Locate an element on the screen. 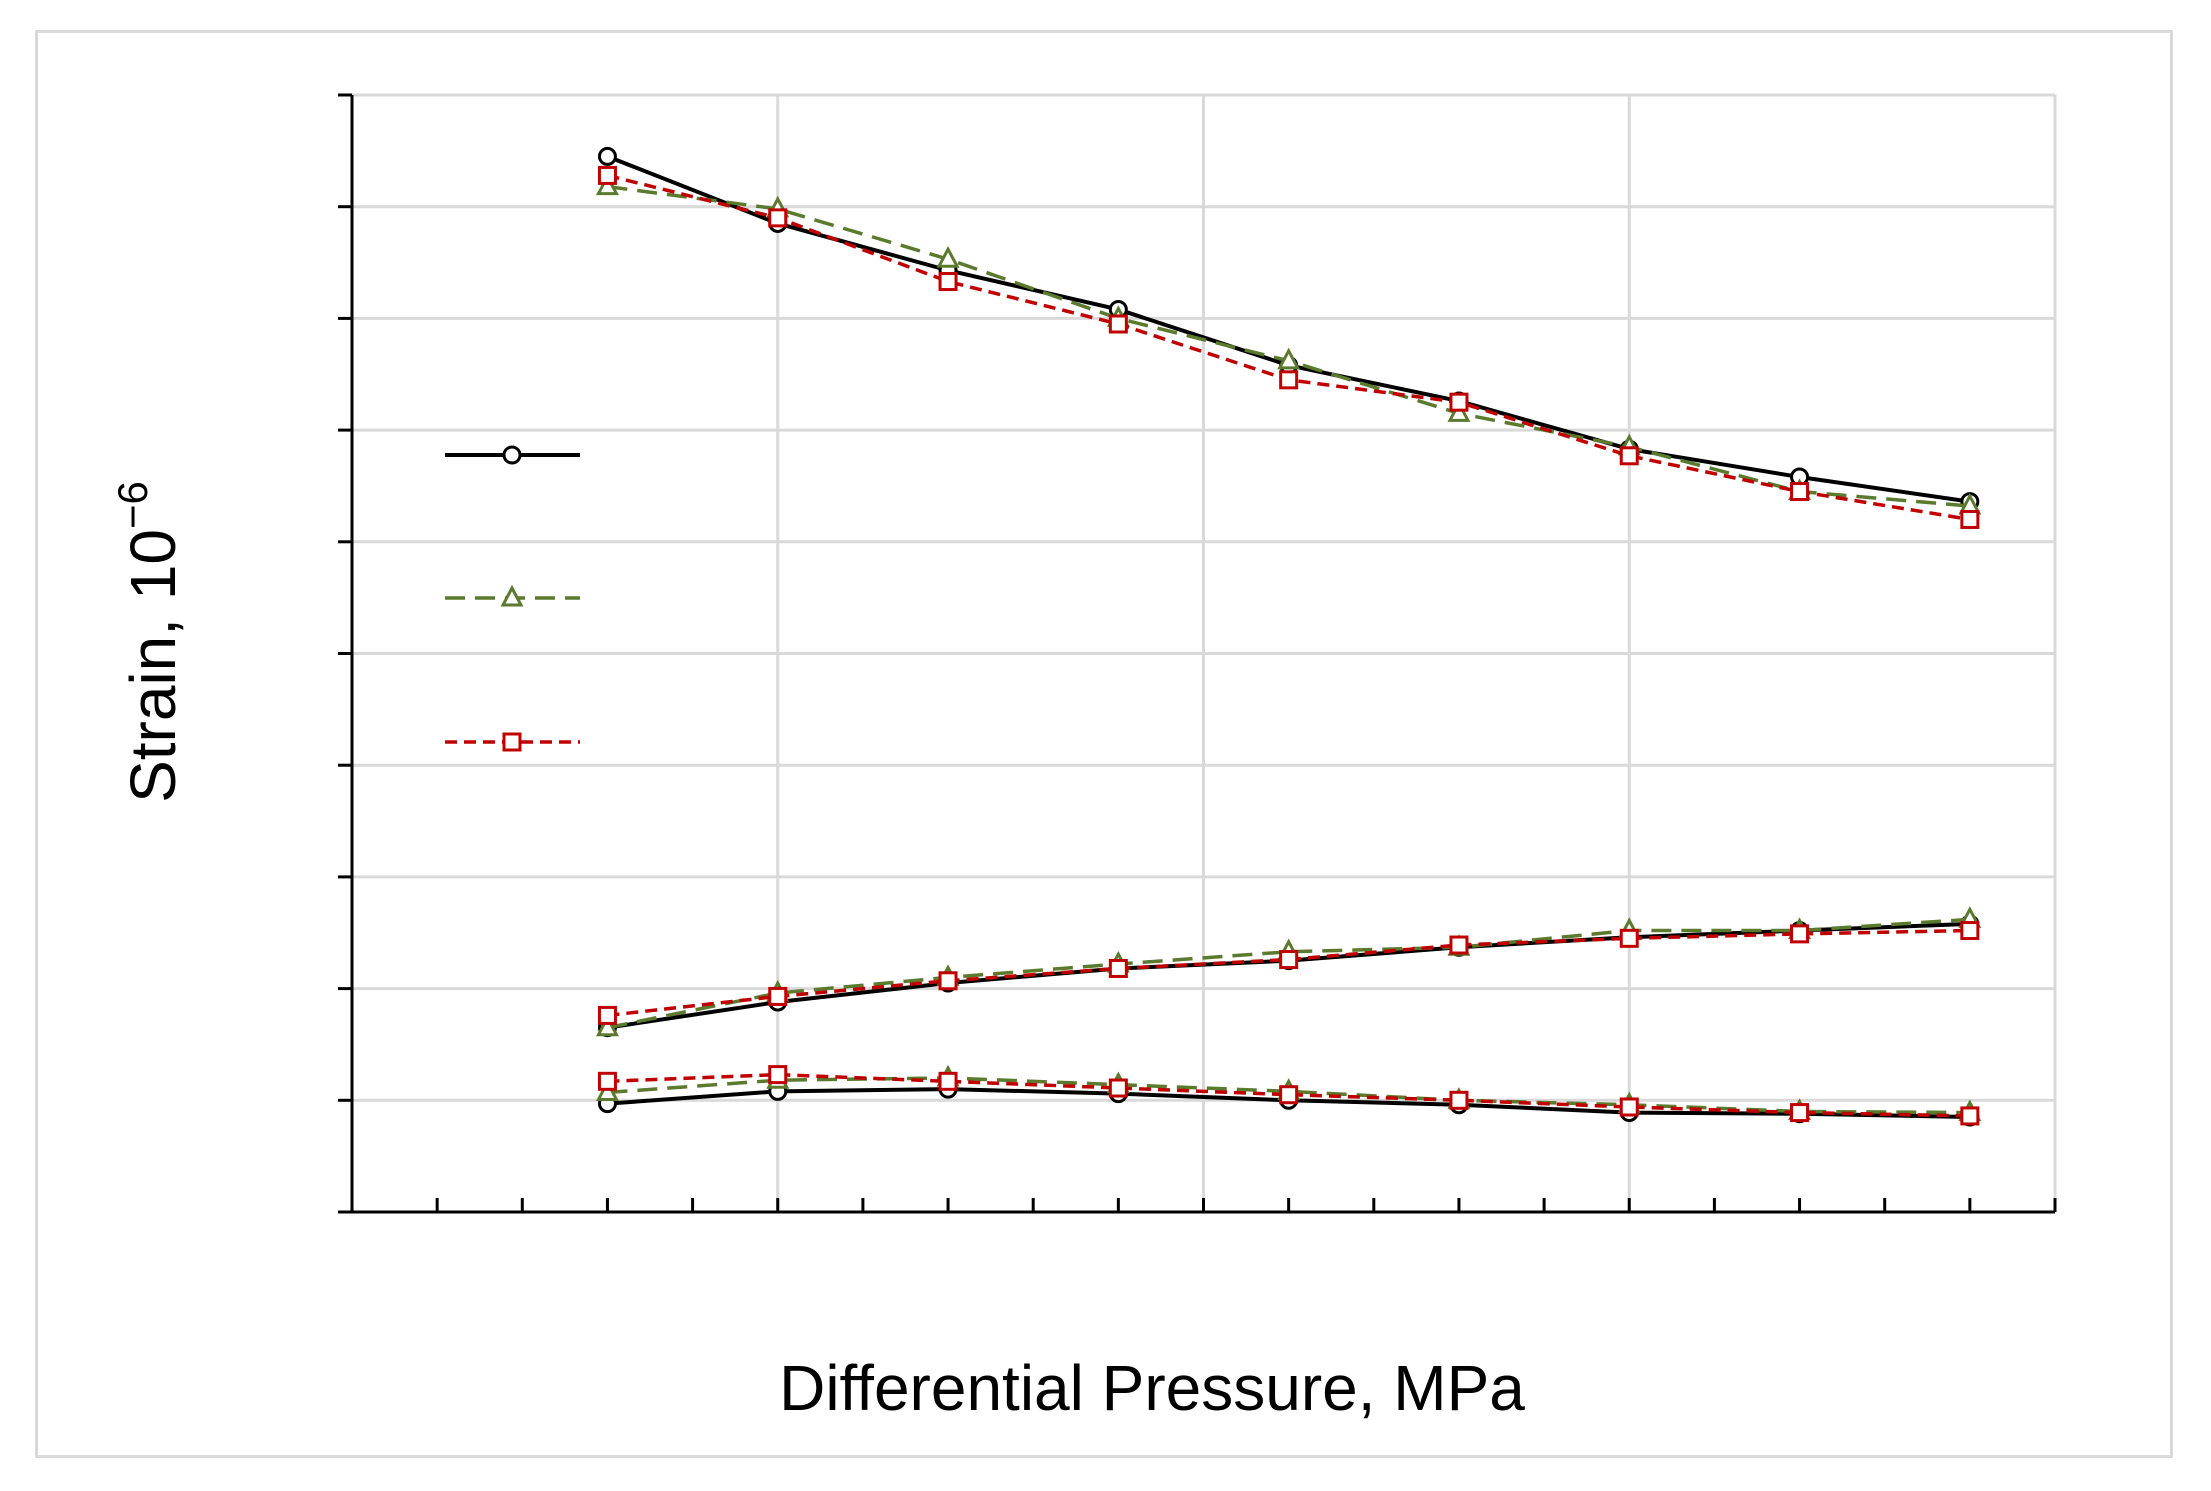 This screenshot has width=2211, height=1491. x-axis-title: Differential Pressure, MPa is located at coordinates (1152, 1388).